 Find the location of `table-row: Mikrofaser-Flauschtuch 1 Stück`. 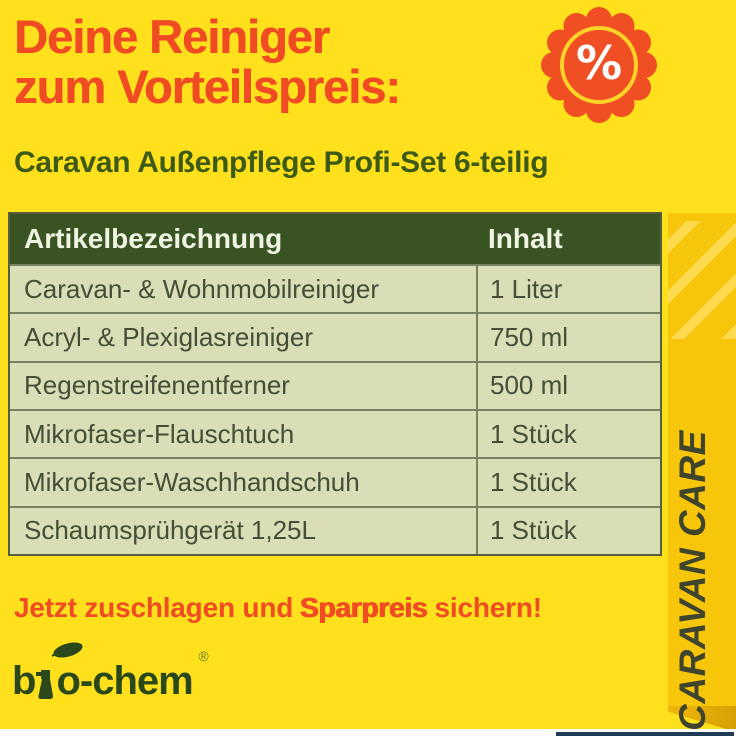

table-row: Mikrofaser-Flauschtuch 1 Stück is located at coordinates (335, 433).